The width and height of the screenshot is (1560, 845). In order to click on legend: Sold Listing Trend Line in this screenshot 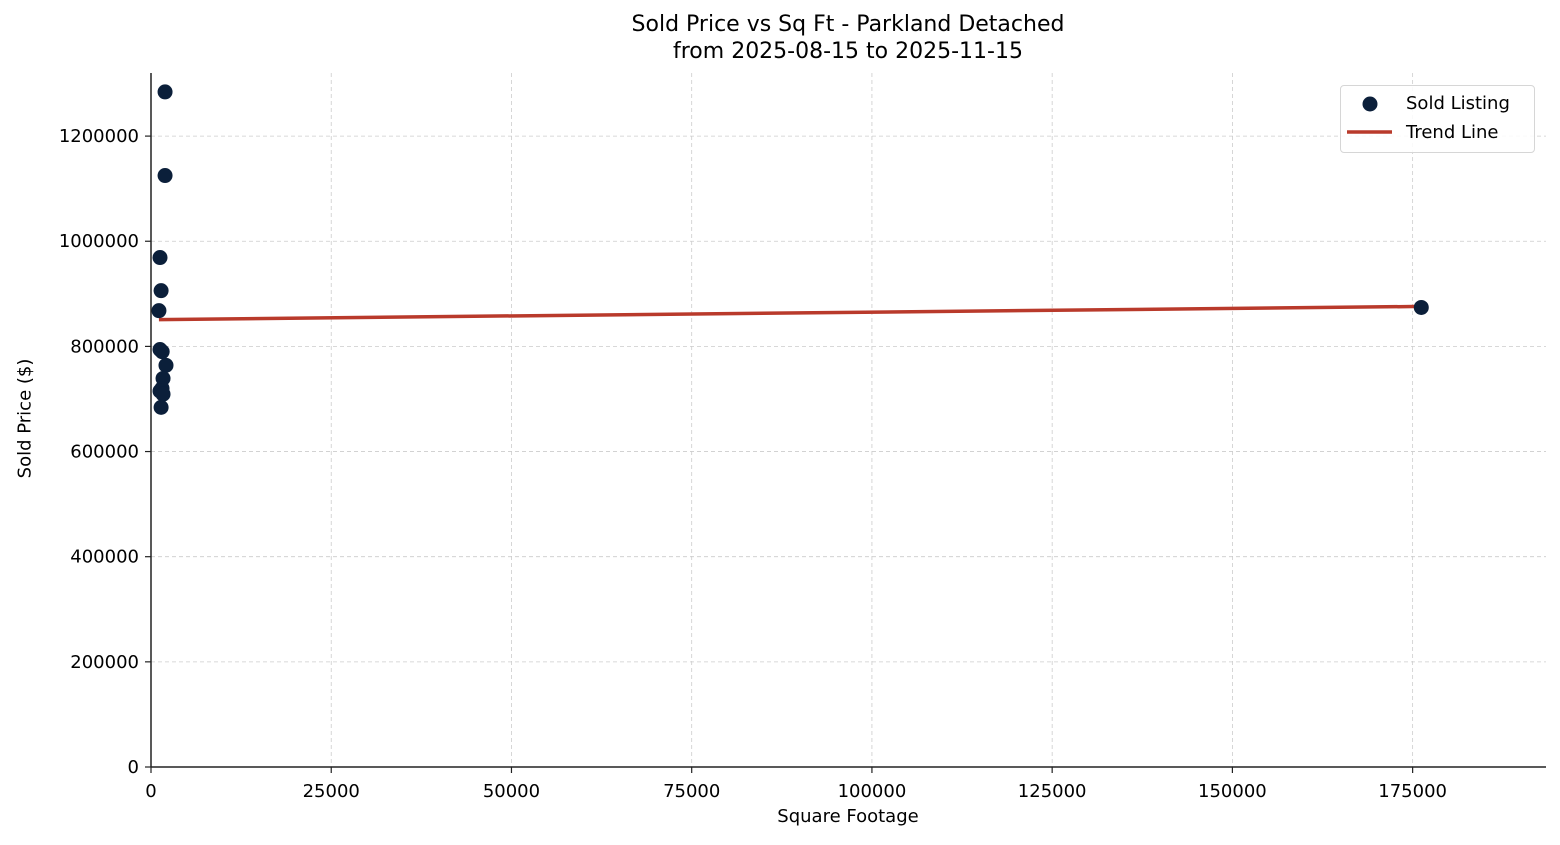, I will do `click(1437, 119)`.